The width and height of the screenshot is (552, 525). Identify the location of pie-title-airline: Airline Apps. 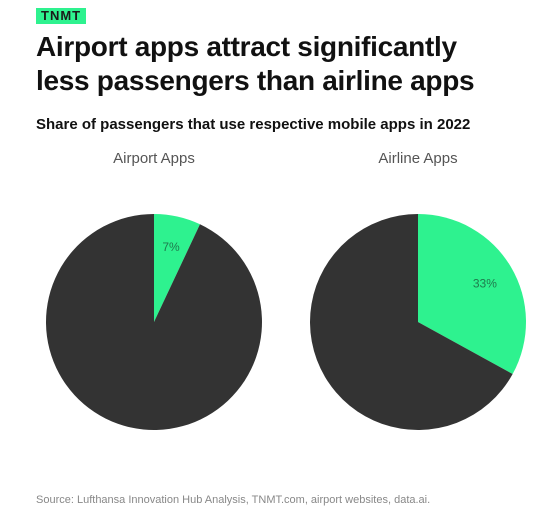
(418, 158).